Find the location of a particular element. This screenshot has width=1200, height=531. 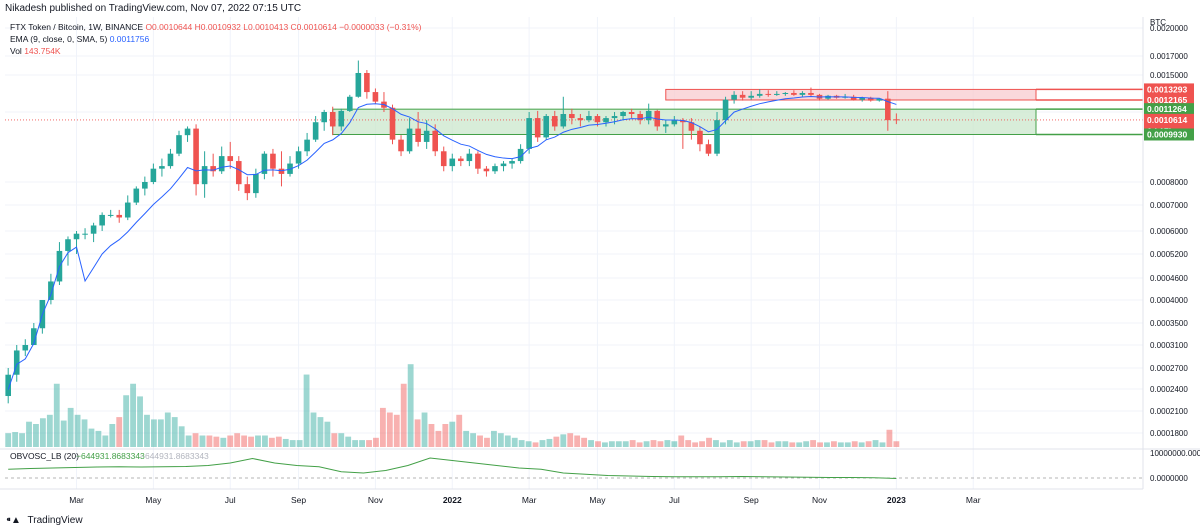

time-tick-label: 2023 is located at coordinates (896, 500).